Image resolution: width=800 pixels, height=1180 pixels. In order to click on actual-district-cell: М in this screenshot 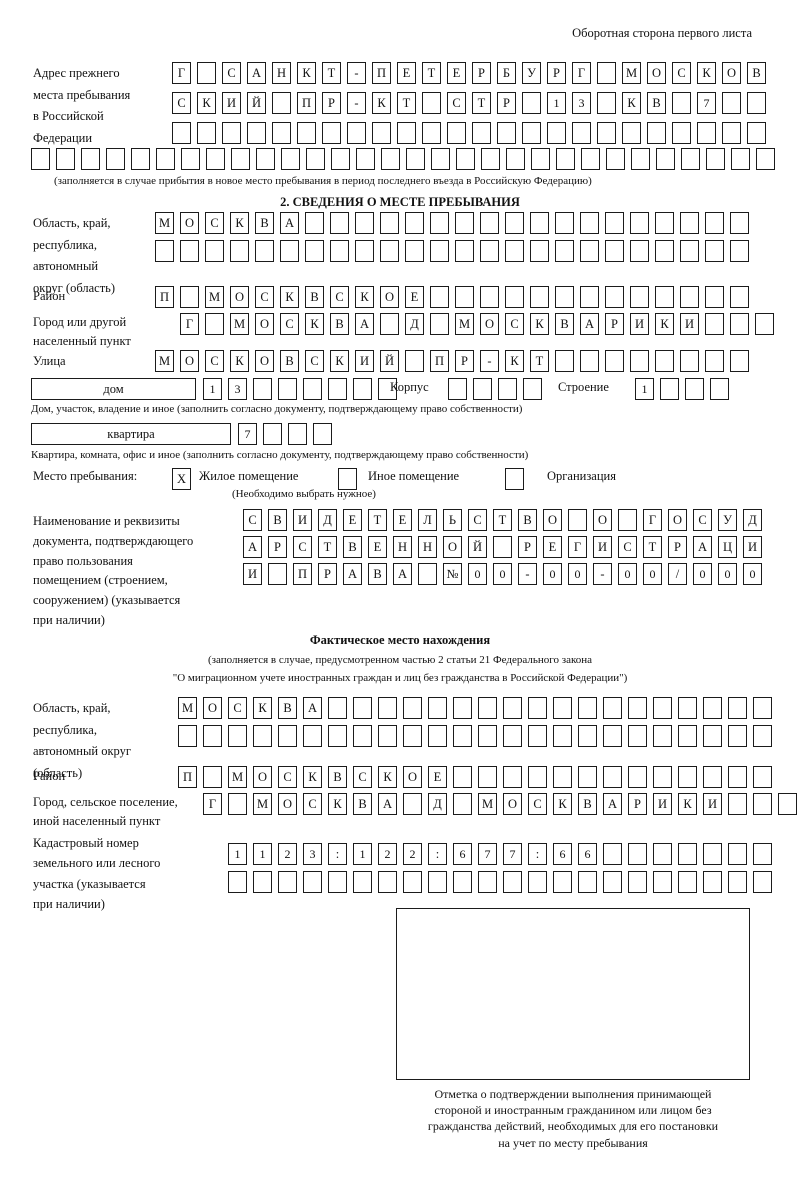, I will do `click(237, 777)`.